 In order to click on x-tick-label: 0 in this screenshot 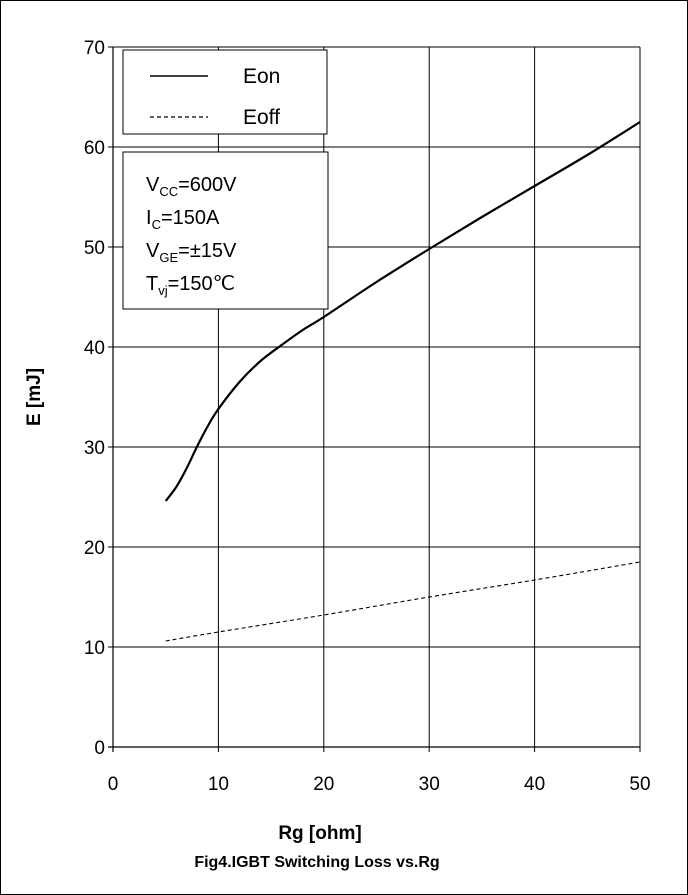, I will do `click(113, 784)`.